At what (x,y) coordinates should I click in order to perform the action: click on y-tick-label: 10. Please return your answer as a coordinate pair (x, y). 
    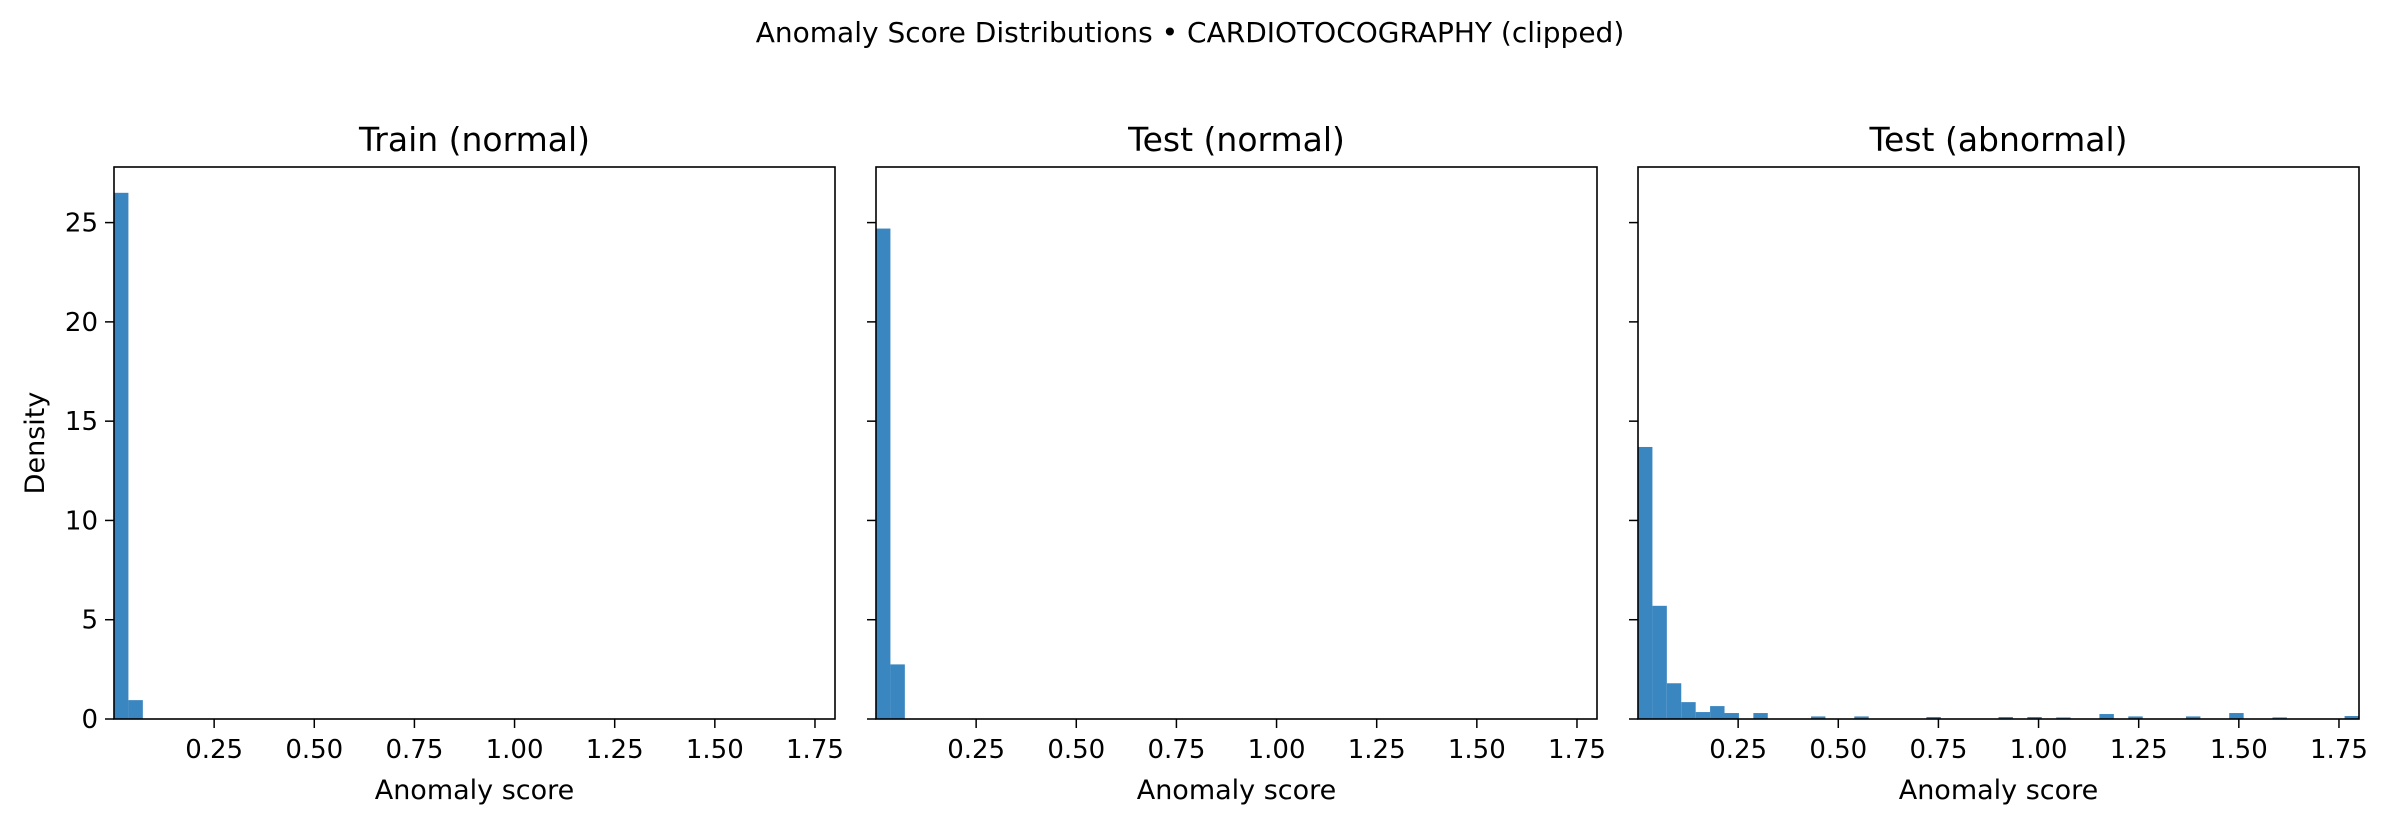
    Looking at the image, I should click on (81, 521).